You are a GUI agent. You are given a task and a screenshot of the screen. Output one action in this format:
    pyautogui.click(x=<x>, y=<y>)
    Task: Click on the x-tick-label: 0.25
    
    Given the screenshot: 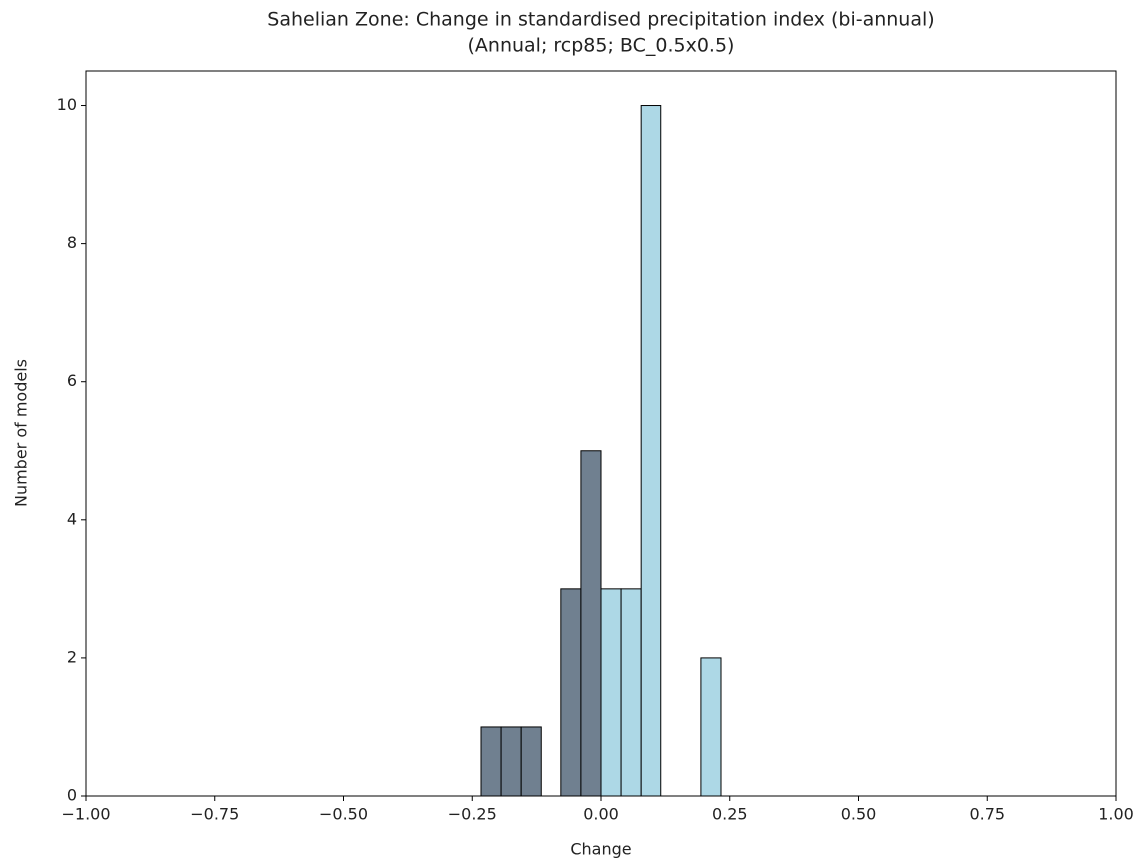 What is the action you would take?
    pyautogui.click(x=730, y=814)
    